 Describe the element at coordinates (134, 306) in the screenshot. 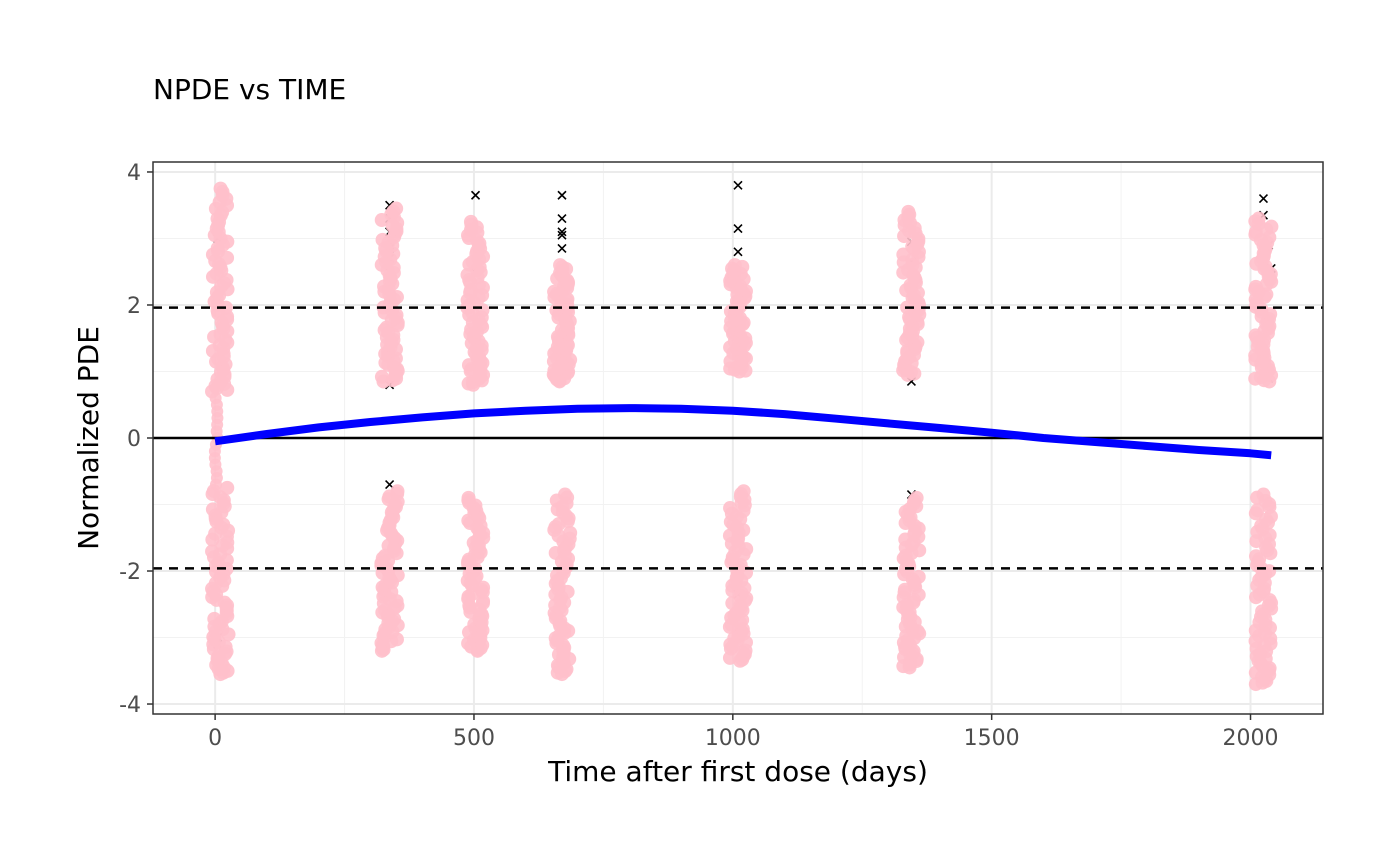

I see `y-tick-label: 2` at that location.